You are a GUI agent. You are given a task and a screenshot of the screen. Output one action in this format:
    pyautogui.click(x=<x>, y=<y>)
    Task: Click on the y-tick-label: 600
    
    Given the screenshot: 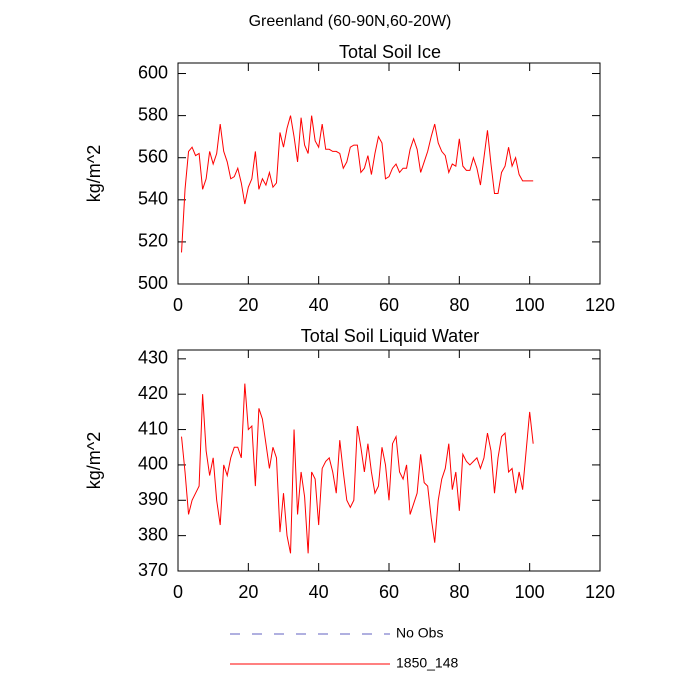 What is the action you would take?
    pyautogui.click(x=153, y=72)
    